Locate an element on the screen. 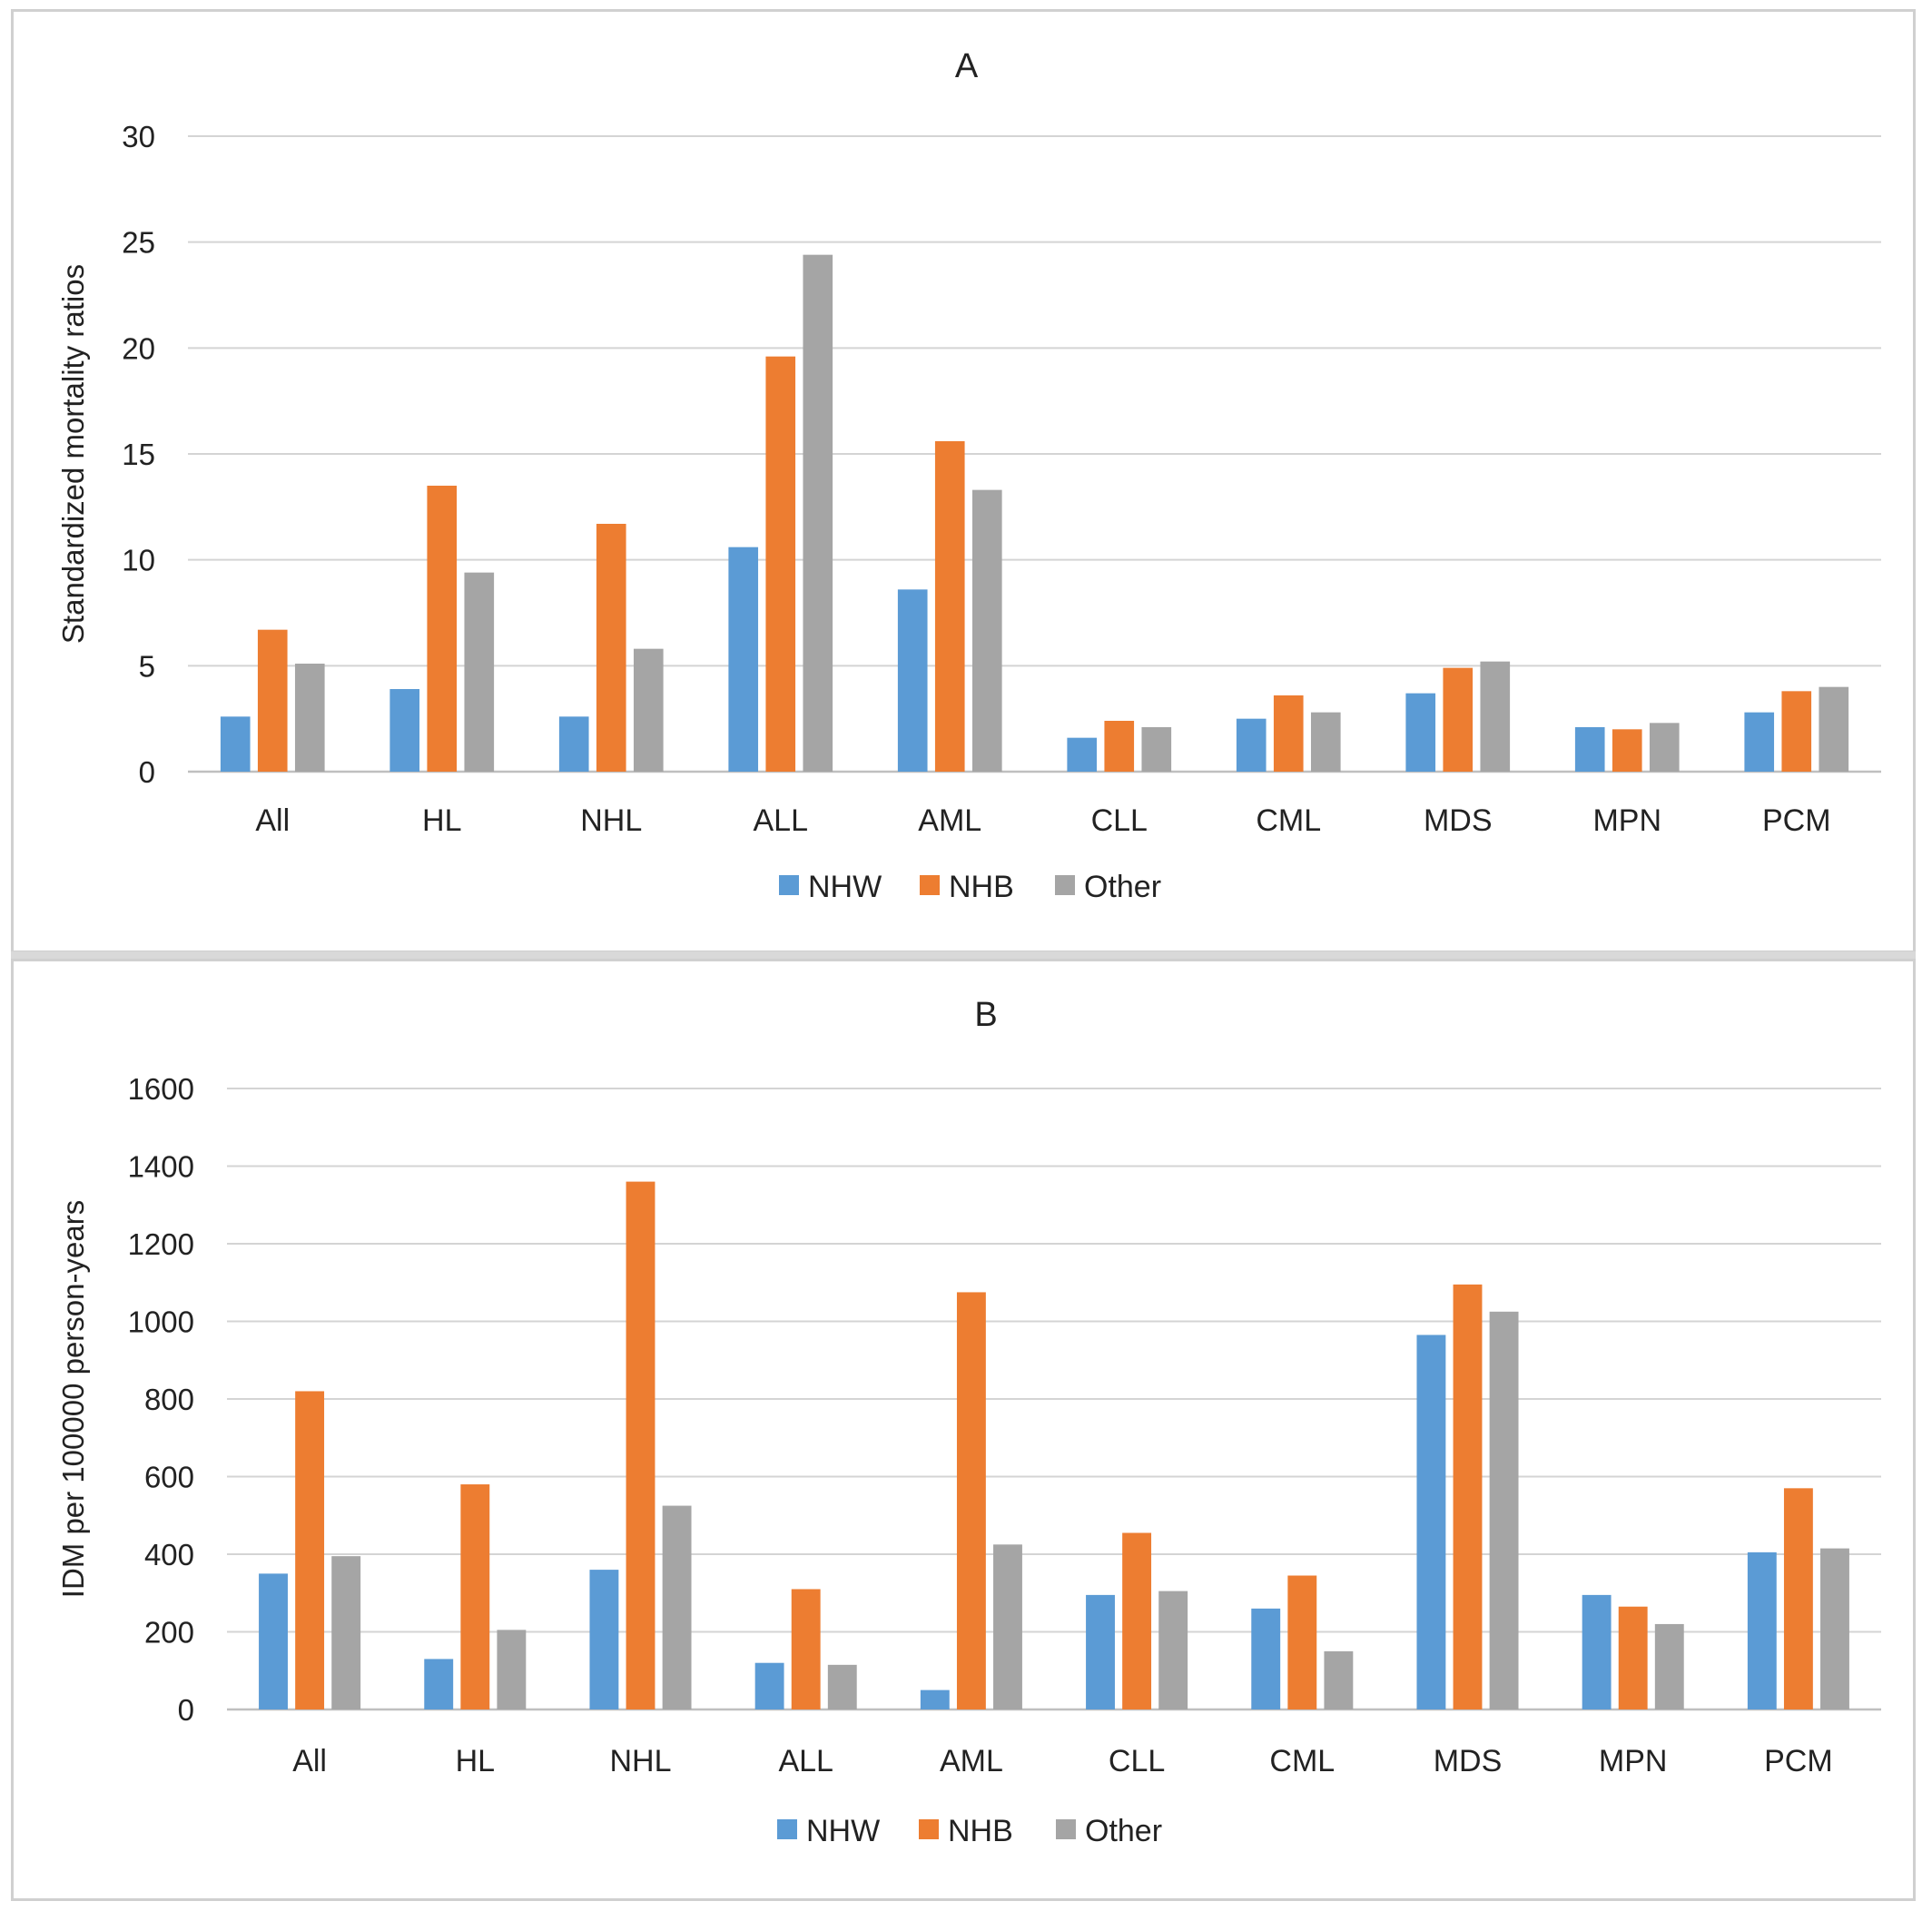  y-tick-label: 200 is located at coordinates (169, 1633).